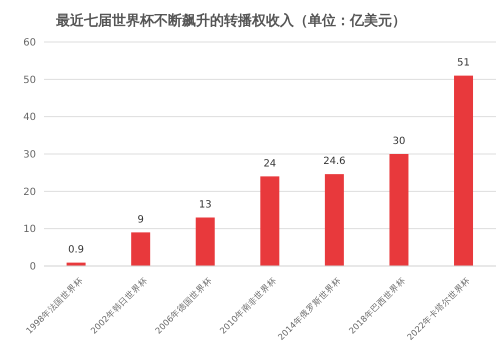  What do you see at coordinates (205, 204) in the screenshot?
I see `data-label: 13` at bounding box center [205, 204].